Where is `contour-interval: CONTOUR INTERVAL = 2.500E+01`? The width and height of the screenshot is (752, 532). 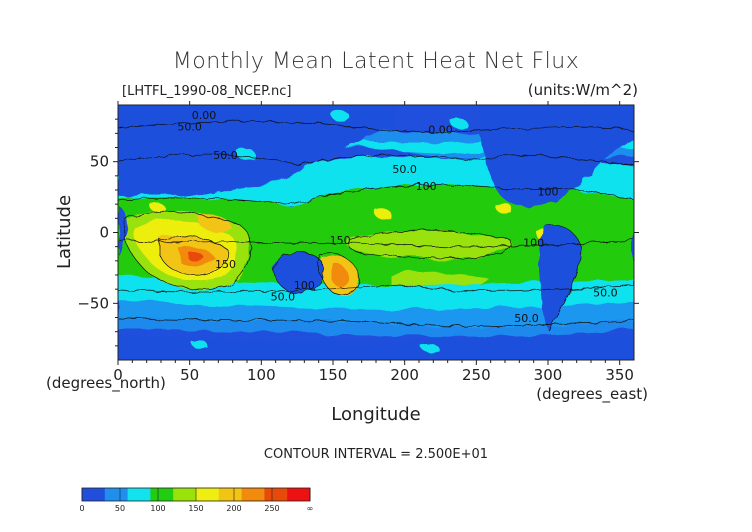 contour-interval: CONTOUR INTERVAL = 2.500E+01 is located at coordinates (376, 454).